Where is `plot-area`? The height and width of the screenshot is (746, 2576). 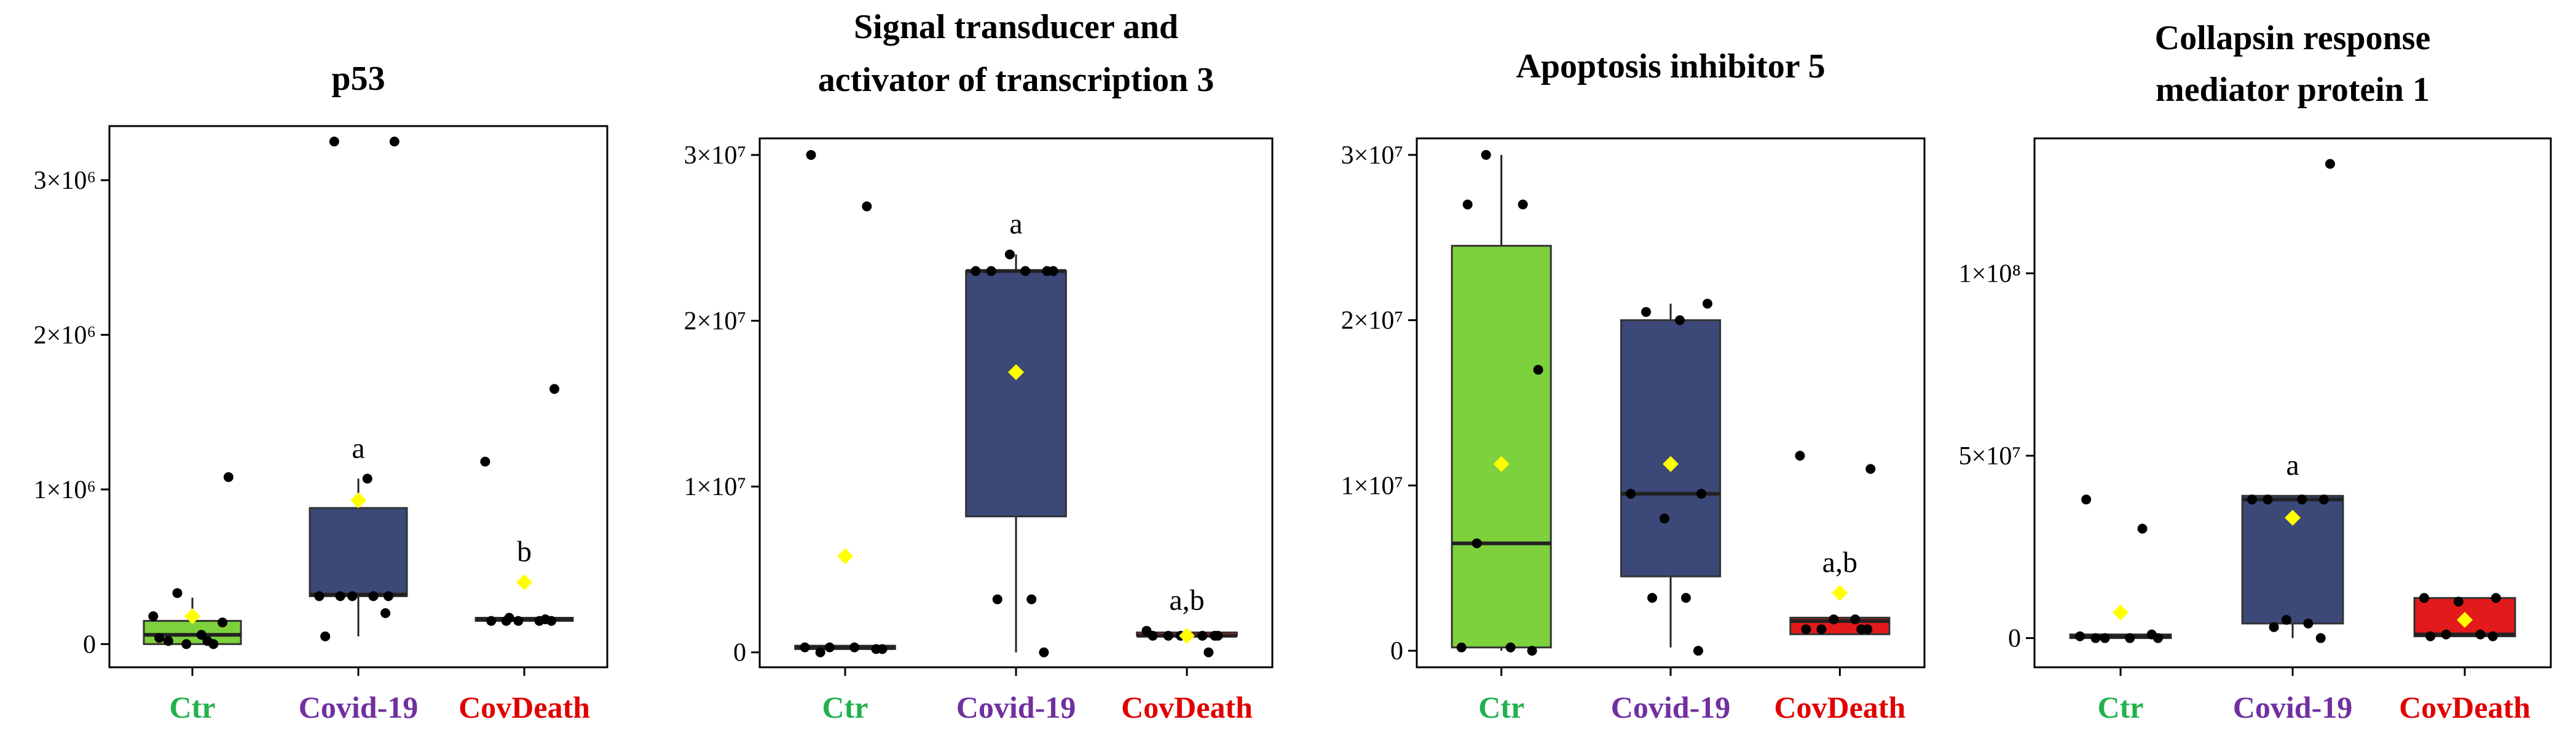 plot-area is located at coordinates (2293, 403).